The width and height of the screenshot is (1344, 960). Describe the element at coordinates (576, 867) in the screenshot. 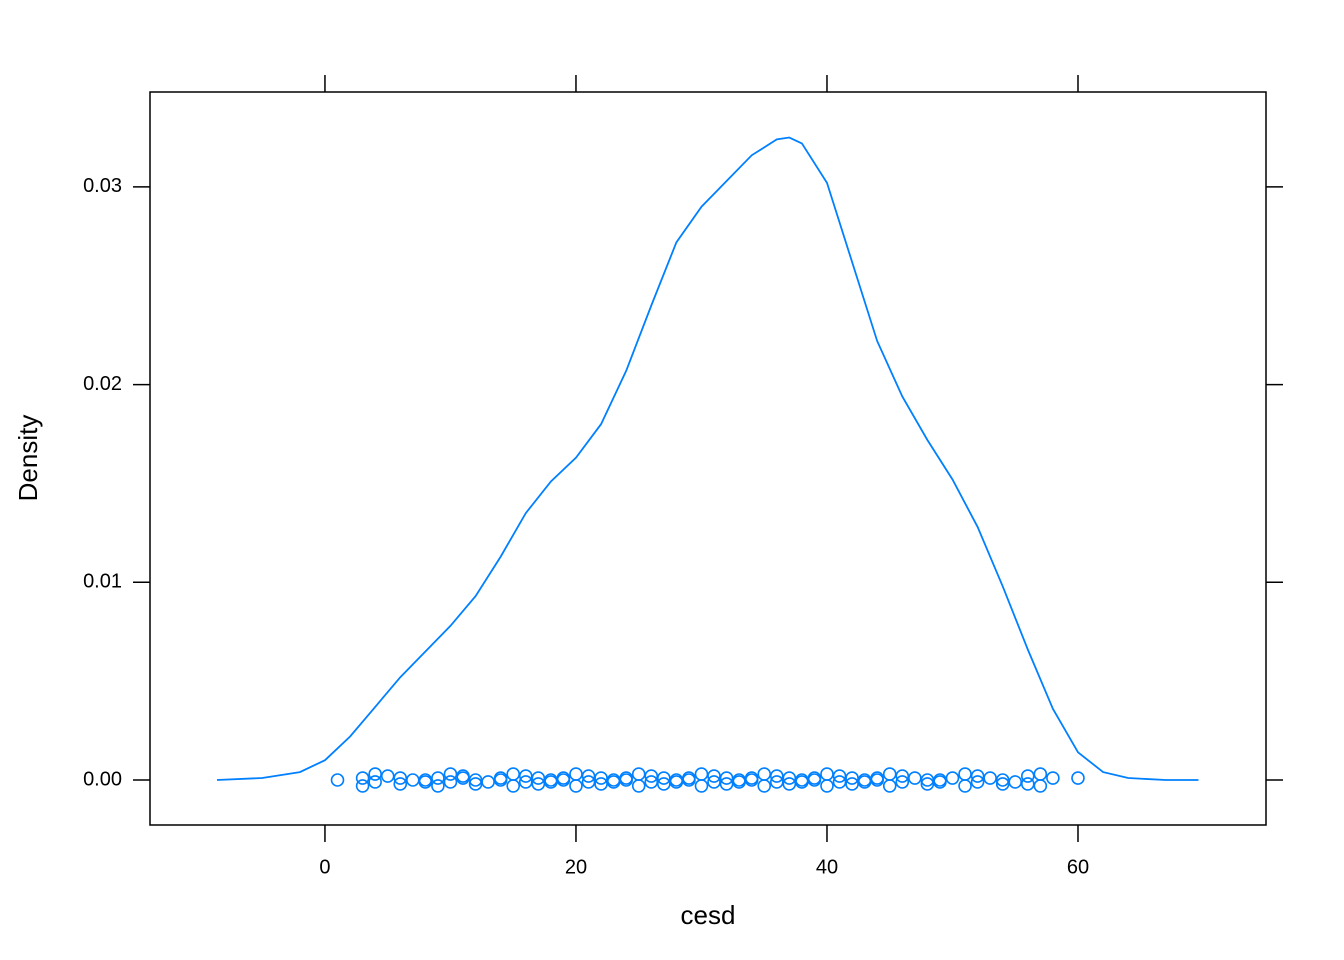

I see `x-tick-label: 20` at that location.